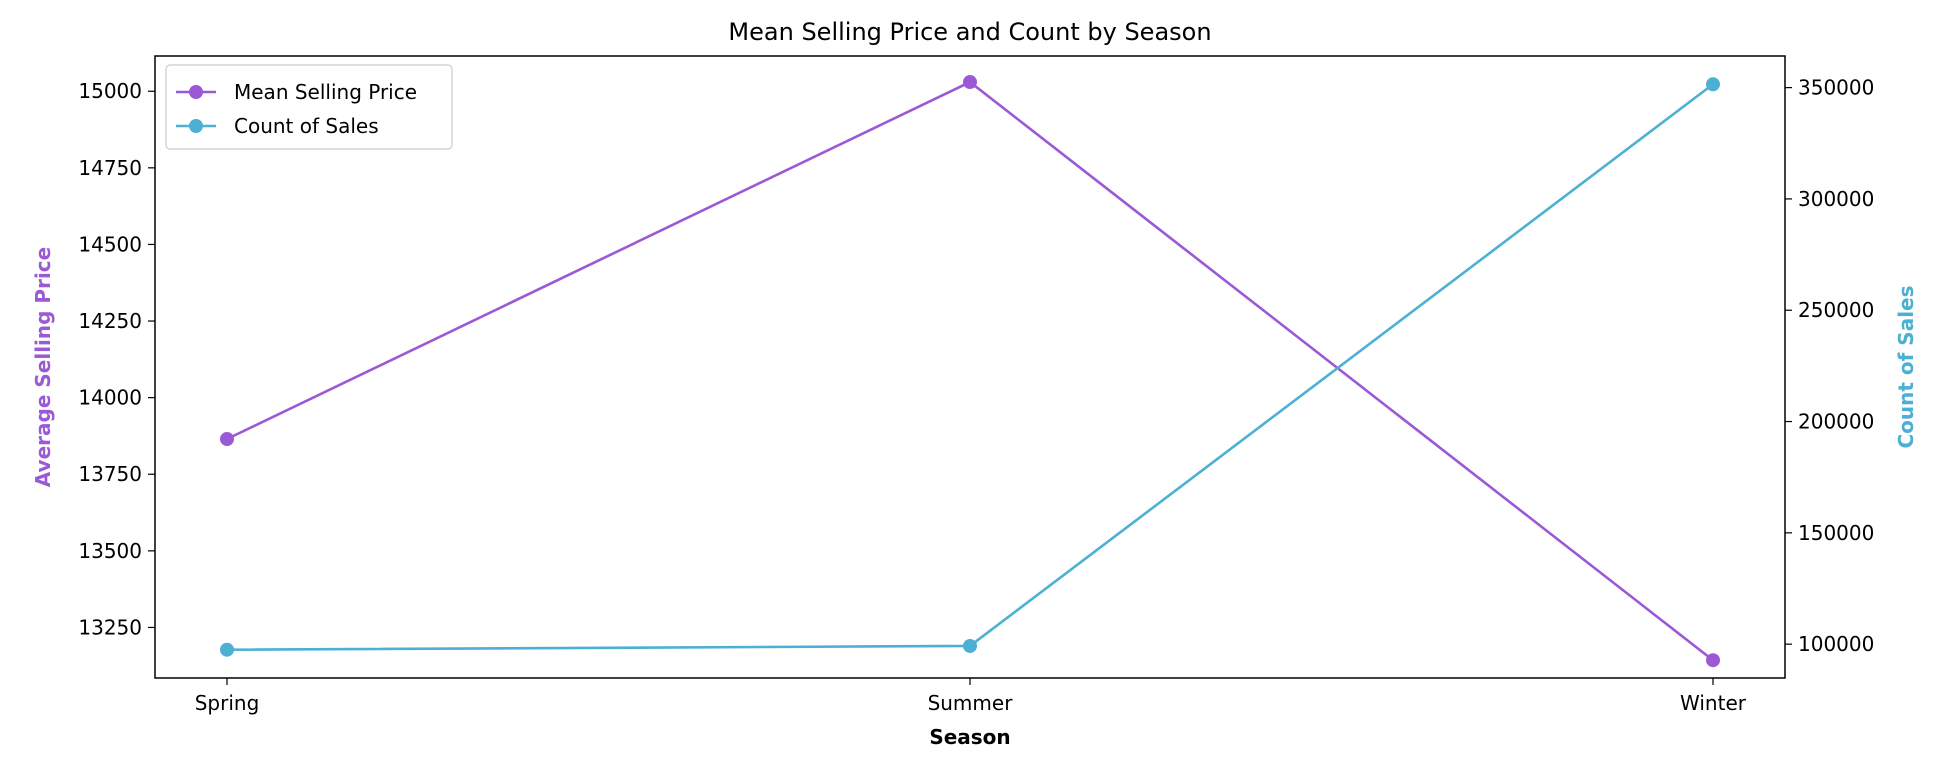  What do you see at coordinates (971, 703) in the screenshot?
I see `x-axis-tick-label: Summer` at bounding box center [971, 703].